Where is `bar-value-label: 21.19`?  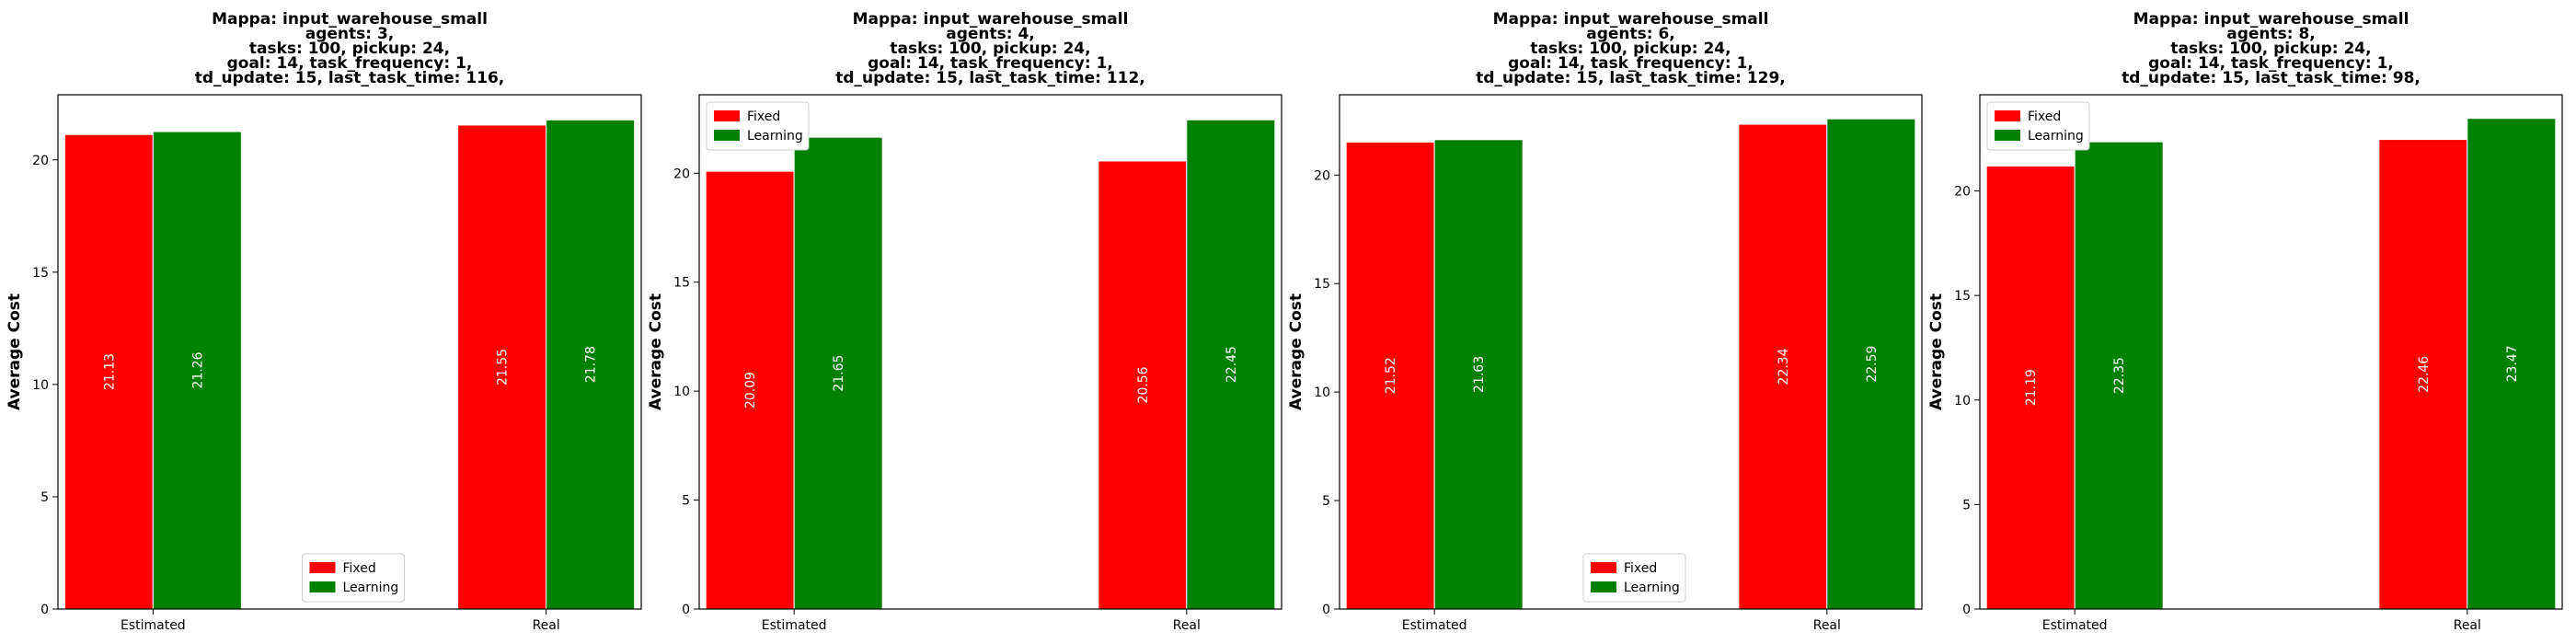 bar-value-label: 21.19 is located at coordinates (2031, 387).